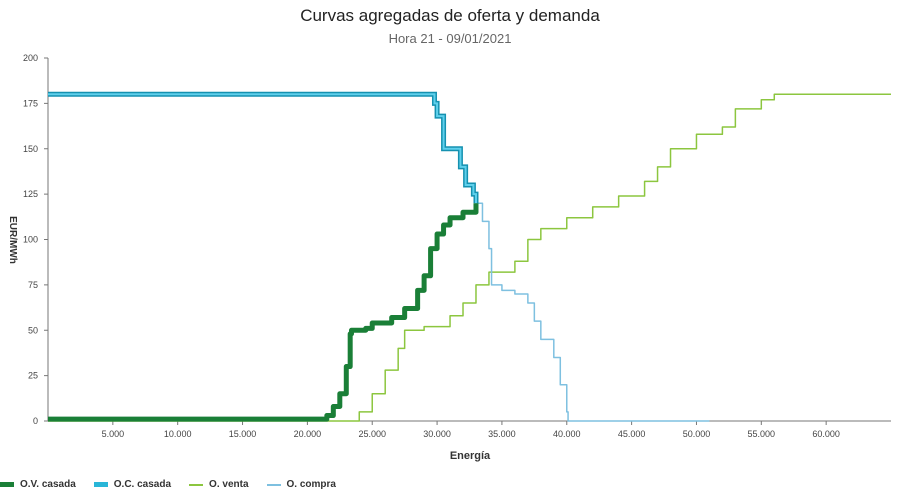 The image size is (900, 500). Describe the element at coordinates (30, 240) in the screenshot. I see `svg-text: 100` at that location.